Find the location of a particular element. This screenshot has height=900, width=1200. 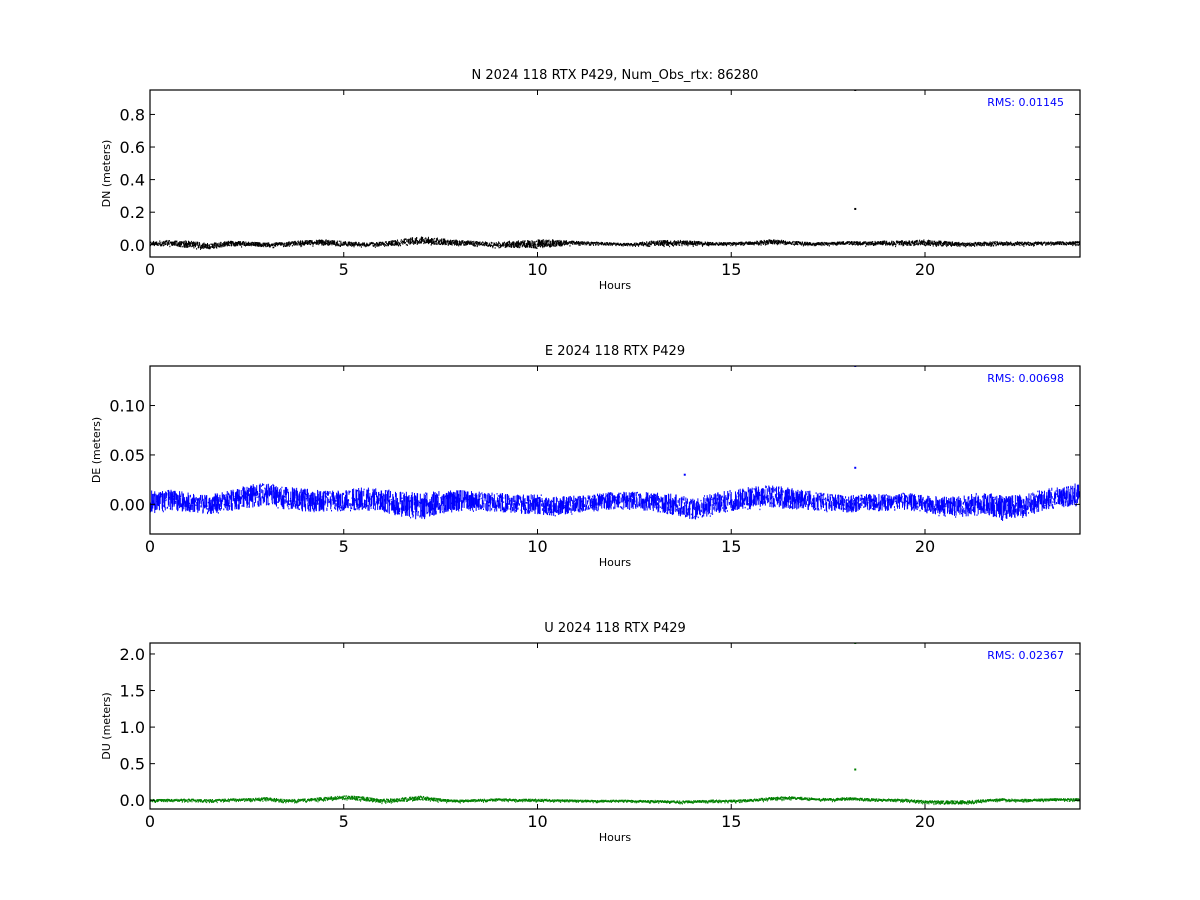

x-tick-label: 0 is located at coordinates (150, 546).